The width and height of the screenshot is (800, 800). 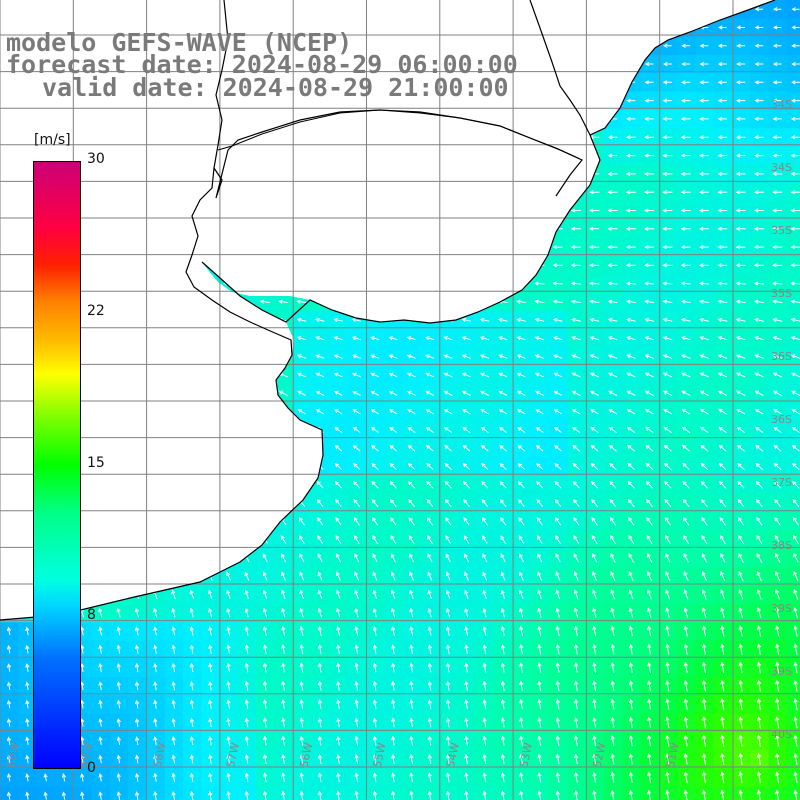 What do you see at coordinates (96, 311) in the screenshot?
I see `colorbar-tick-22: 22` at bounding box center [96, 311].